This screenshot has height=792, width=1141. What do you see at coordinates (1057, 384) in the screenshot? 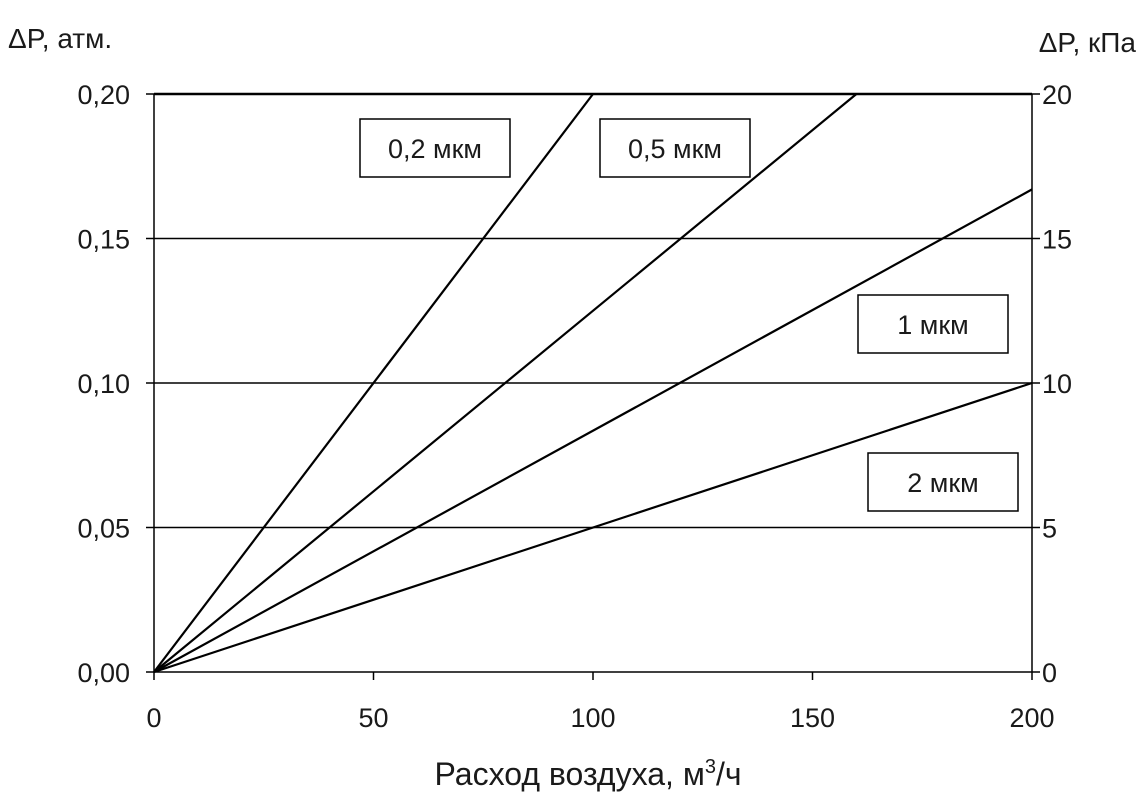
I see `y-right-tick-label: 10` at bounding box center [1057, 384].